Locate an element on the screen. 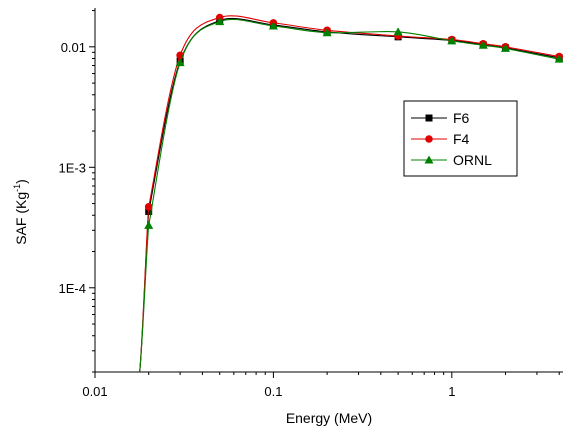  series-ornl-tail is located at coordinates (144, 299).